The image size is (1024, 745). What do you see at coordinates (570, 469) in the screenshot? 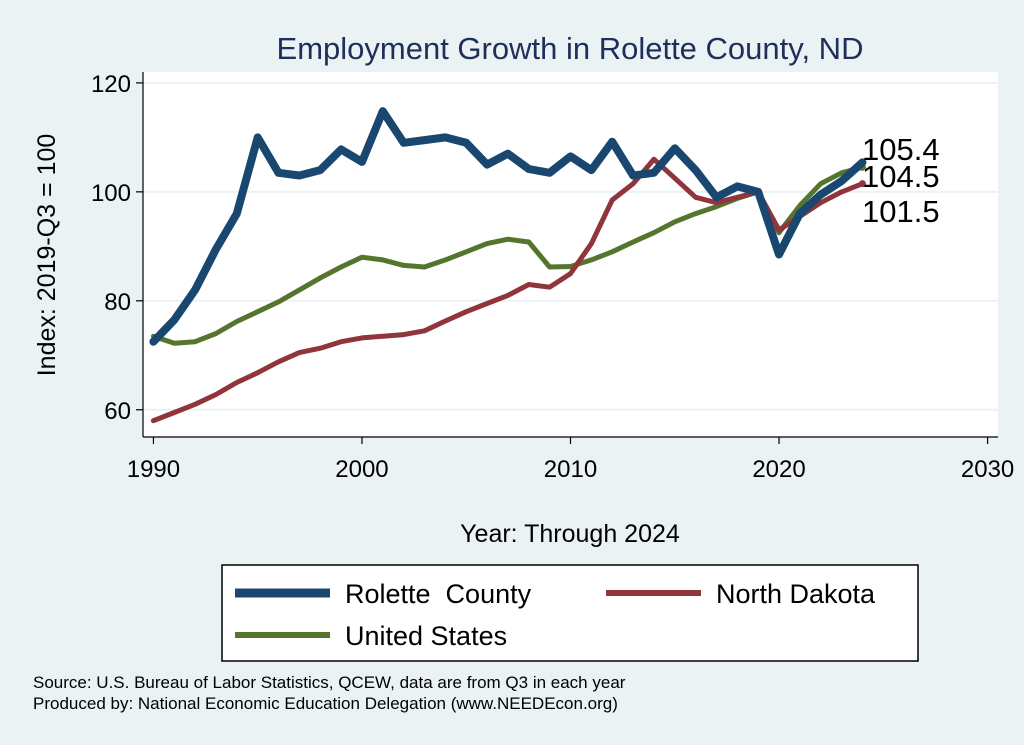
I see `x-tick-label: 2010` at bounding box center [570, 469].